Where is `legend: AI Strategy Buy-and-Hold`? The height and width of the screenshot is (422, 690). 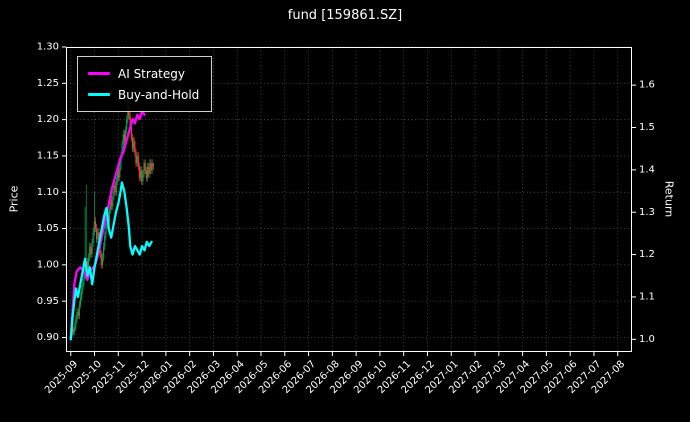 legend: AI Strategy Buy-and-Hold is located at coordinates (145, 84).